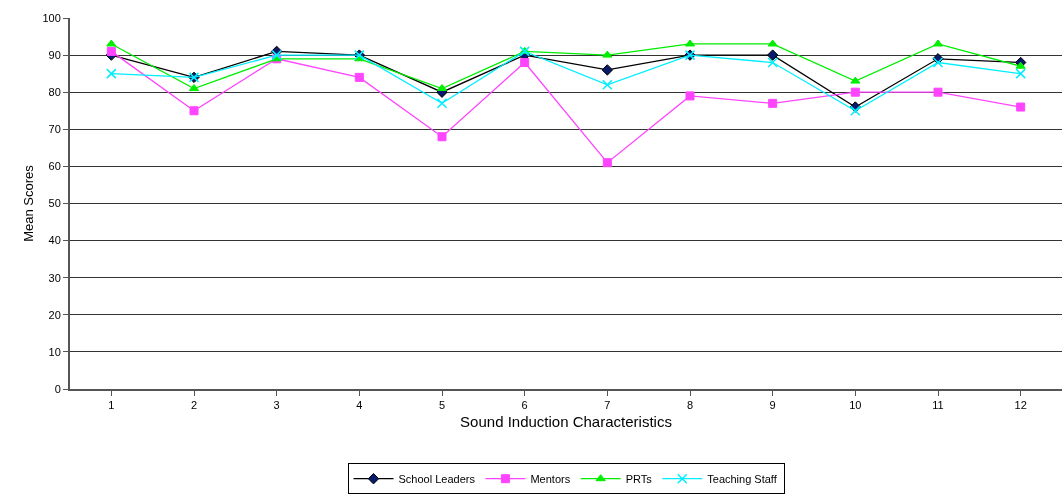  What do you see at coordinates (51, 17) in the screenshot?
I see `y-tick-label: 100` at bounding box center [51, 17].